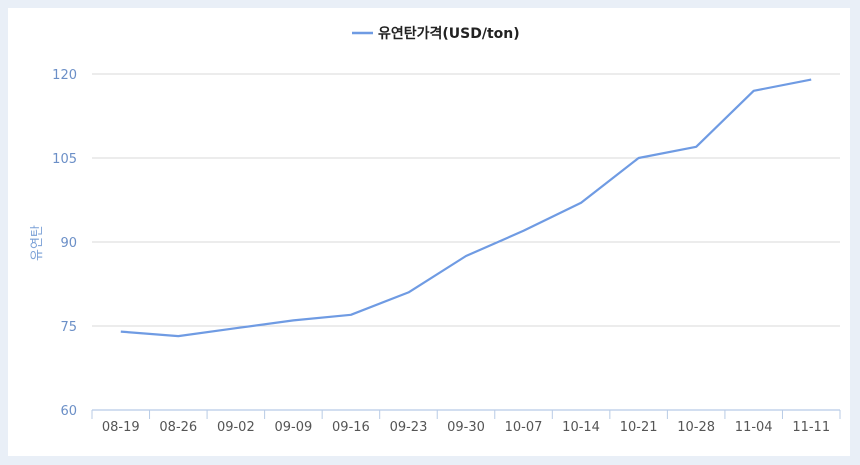 This screenshot has height=465, width=860. What do you see at coordinates (351, 427) in the screenshot?
I see `x-tick-label: 09-16` at bounding box center [351, 427].